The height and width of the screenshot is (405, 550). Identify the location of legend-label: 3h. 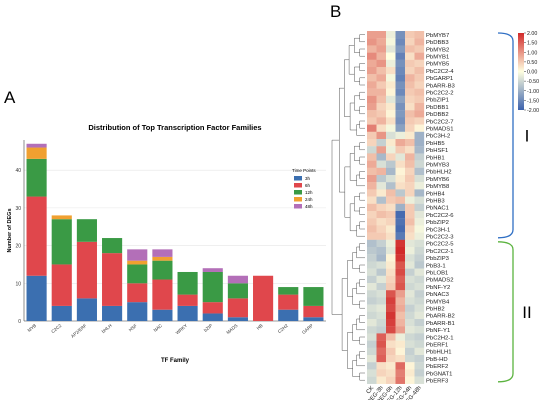
(308, 178).